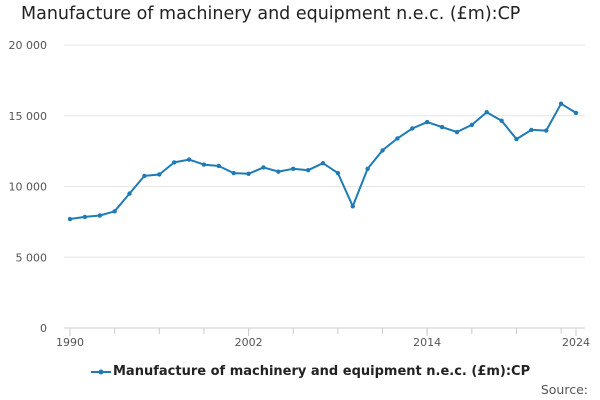 This screenshot has width=600, height=400. Describe the element at coordinates (43, 328) in the screenshot. I see `y-tick-label: 0` at that location.